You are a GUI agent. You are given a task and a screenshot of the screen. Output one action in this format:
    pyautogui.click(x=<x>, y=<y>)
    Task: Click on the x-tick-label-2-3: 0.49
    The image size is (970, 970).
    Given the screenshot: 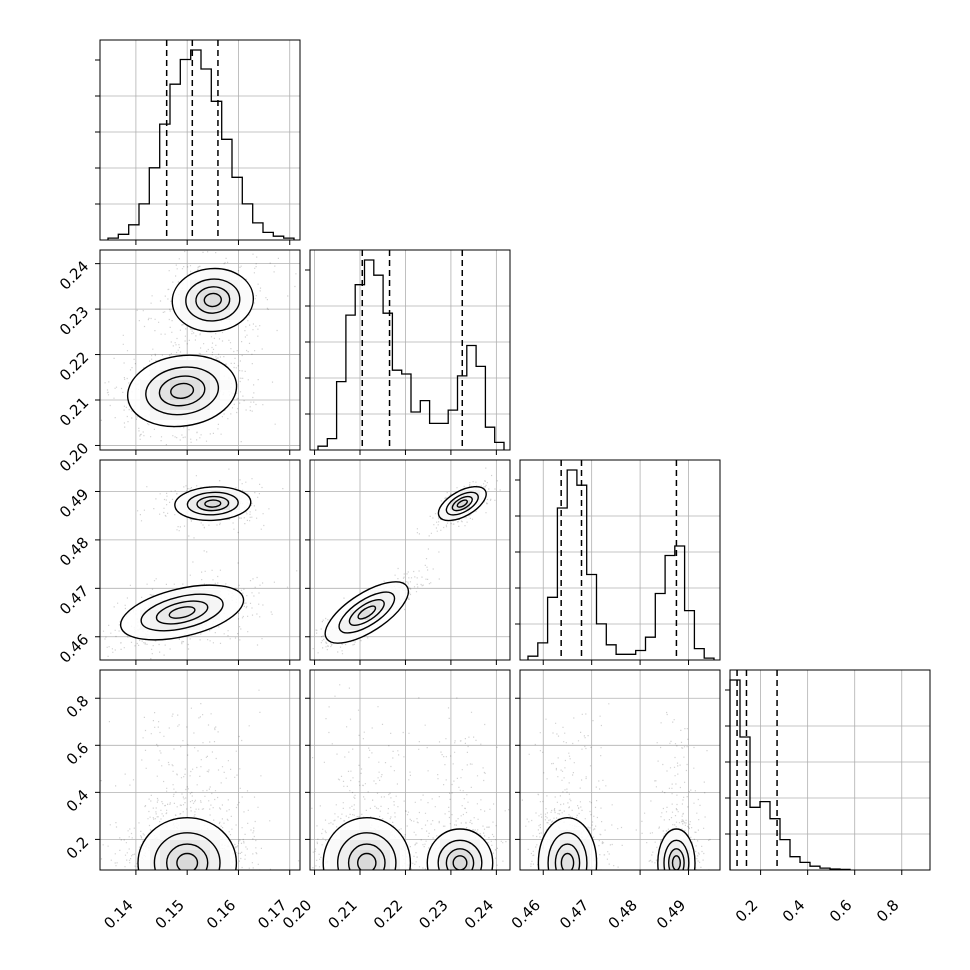 What is the action you would take?
    pyautogui.click(x=671, y=914)
    